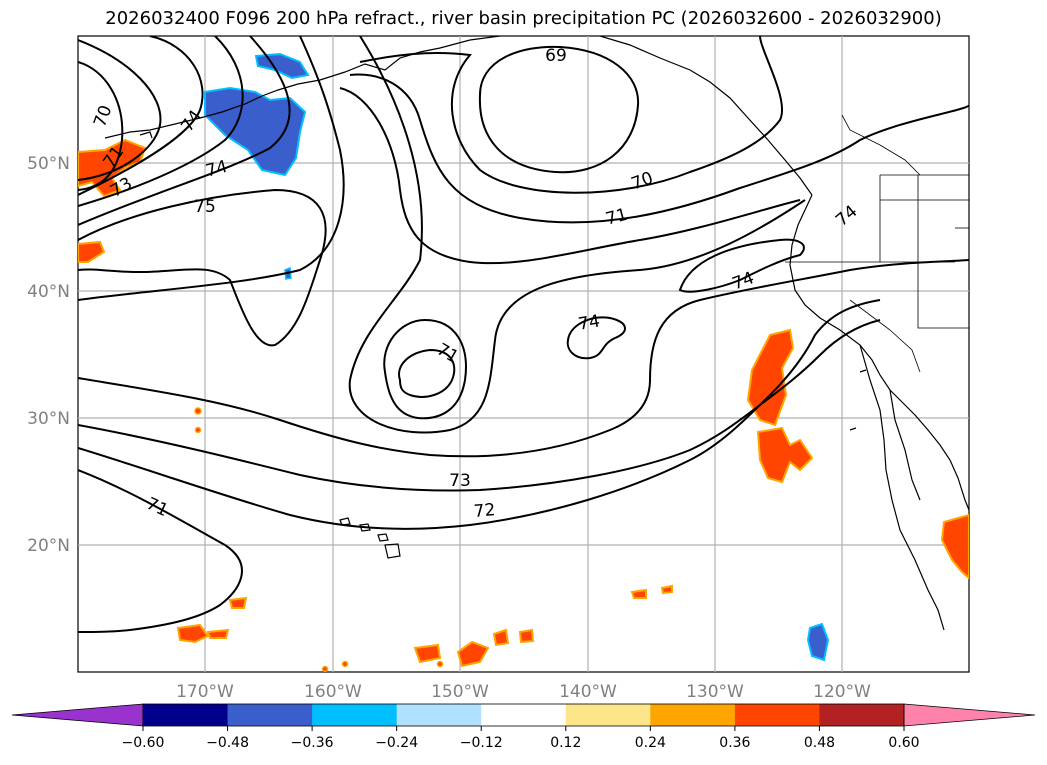  What do you see at coordinates (143, 743) in the screenshot?
I see `colorbar-tick-label: −0.60` at bounding box center [143, 743].